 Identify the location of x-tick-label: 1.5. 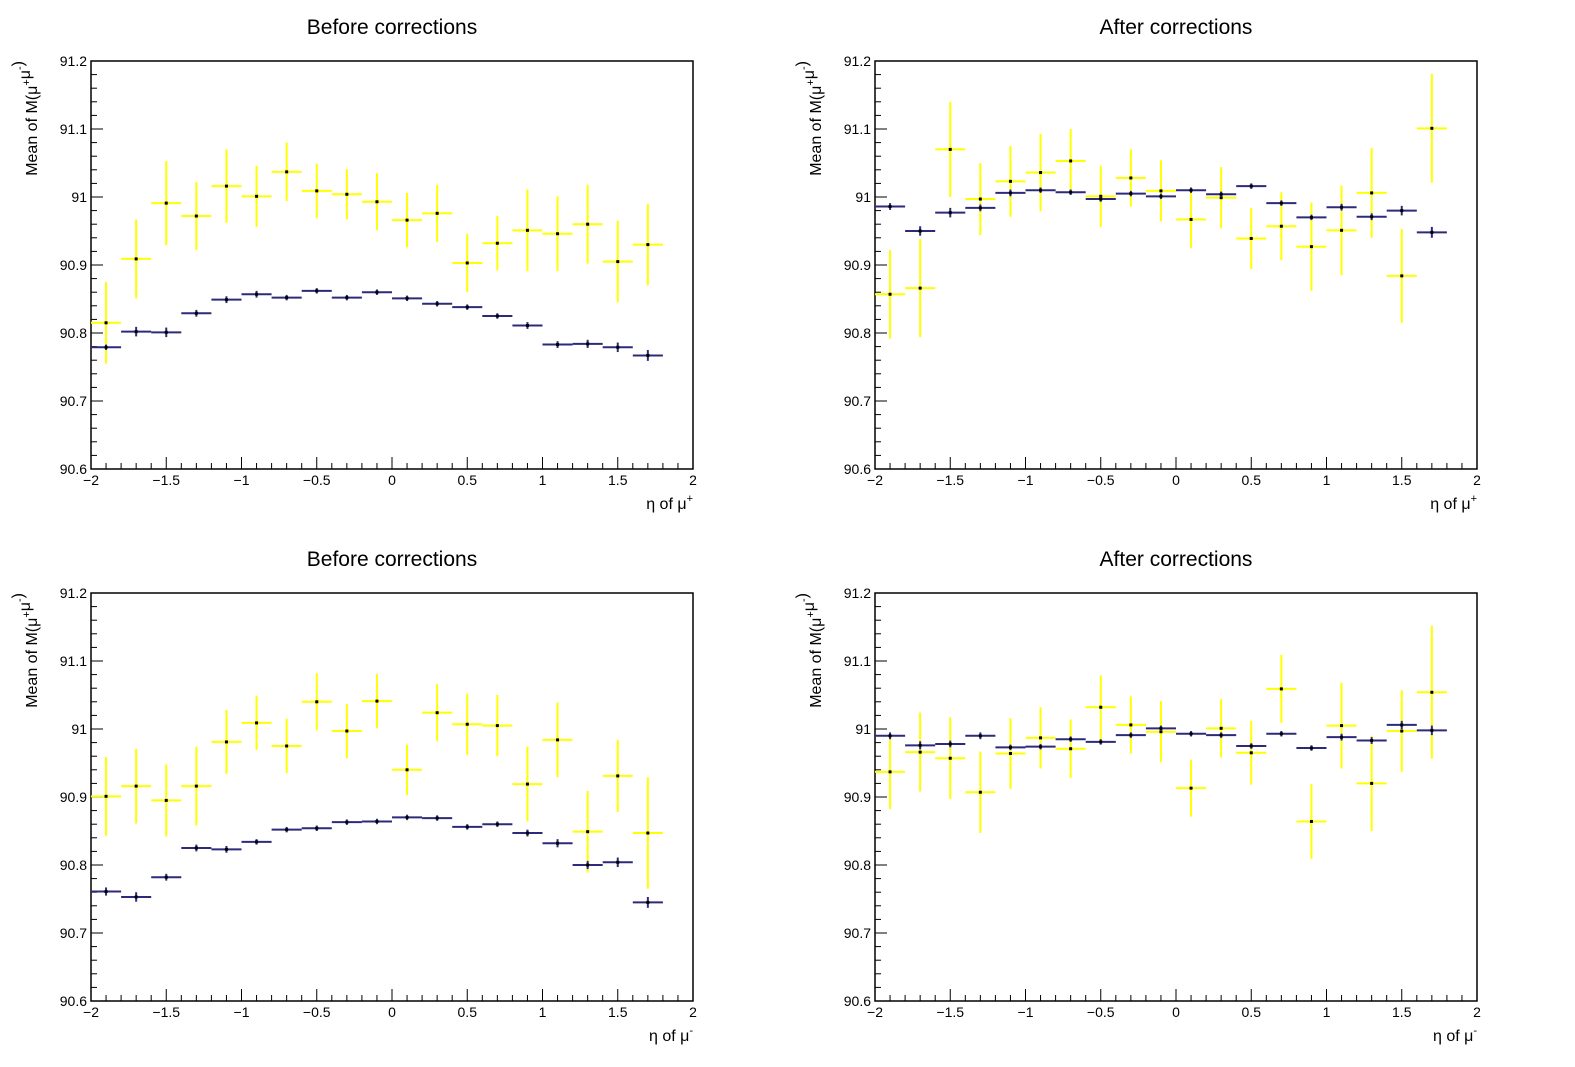
(618, 480).